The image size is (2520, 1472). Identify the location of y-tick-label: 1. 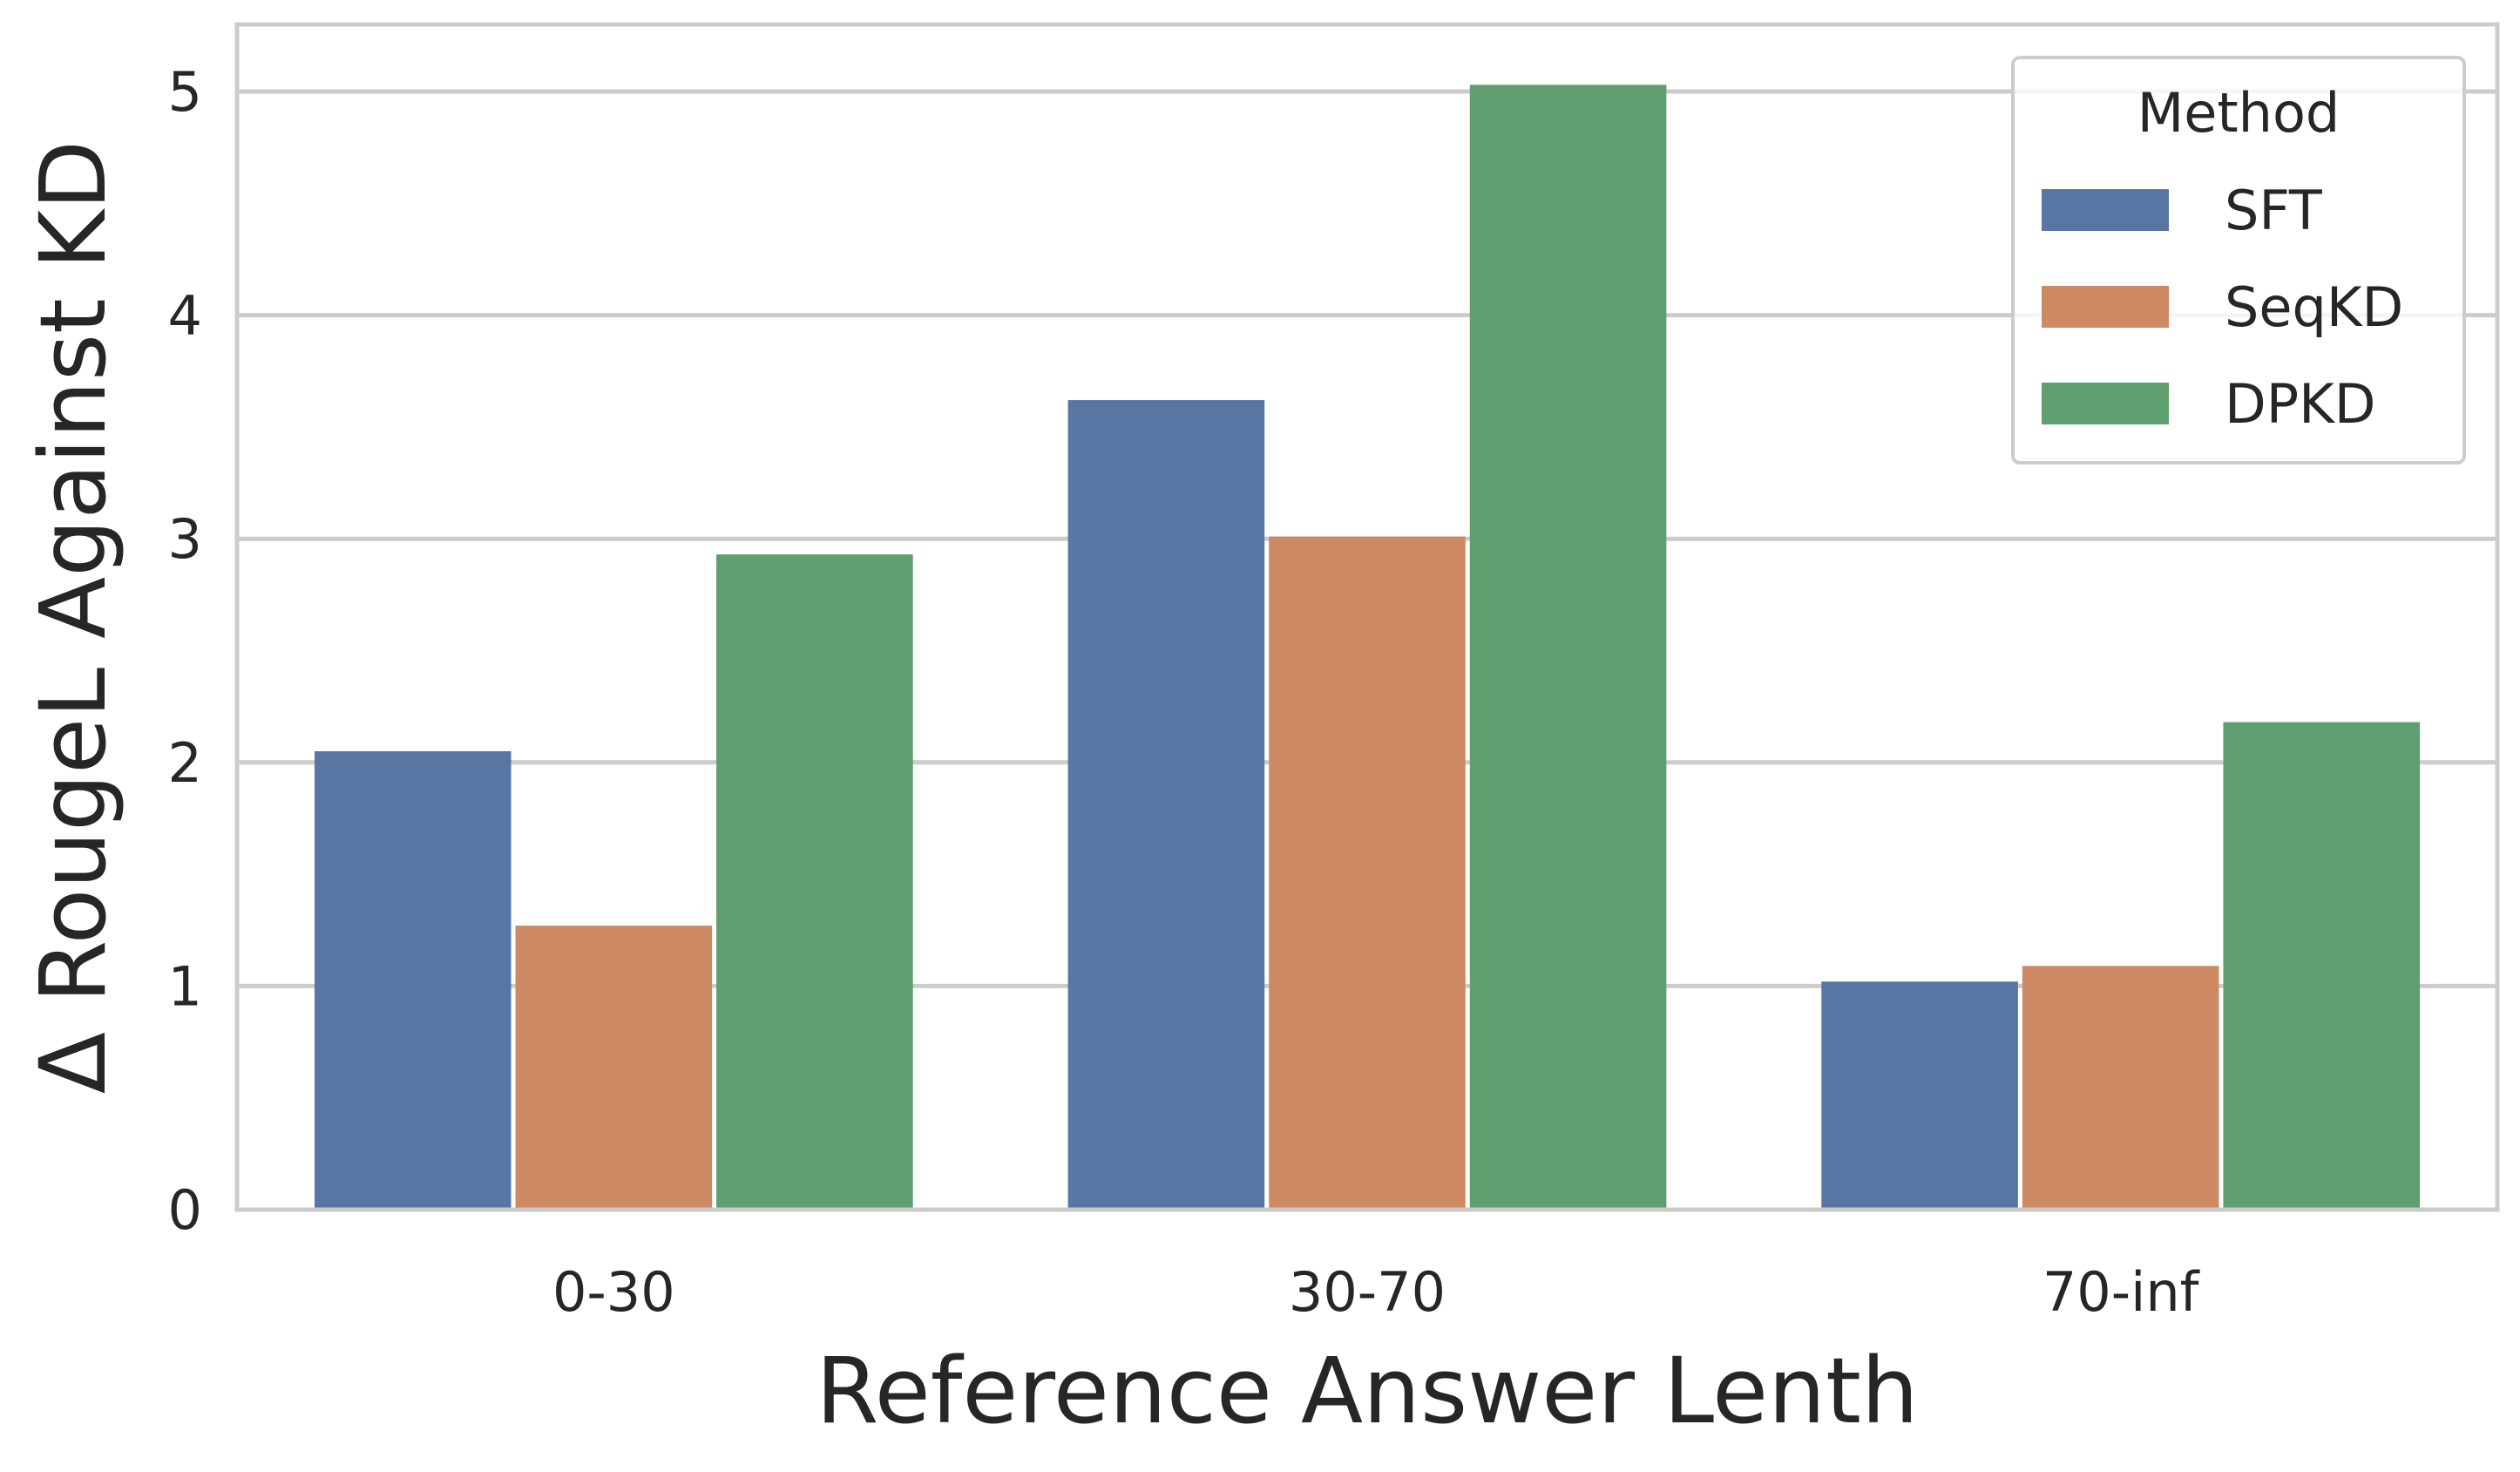
(185, 986).